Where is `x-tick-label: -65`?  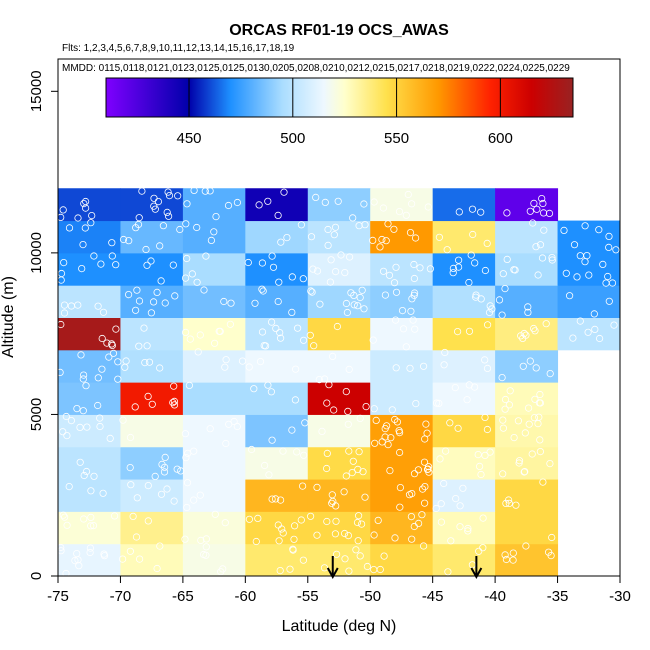 x-tick-label: -65 is located at coordinates (183, 596).